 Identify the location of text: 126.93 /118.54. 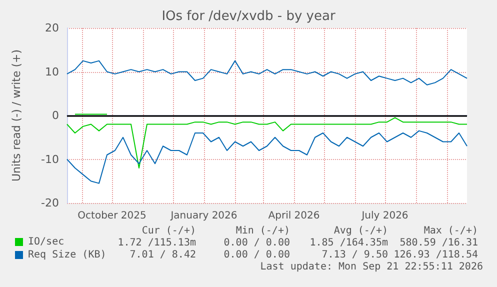
(436, 255).